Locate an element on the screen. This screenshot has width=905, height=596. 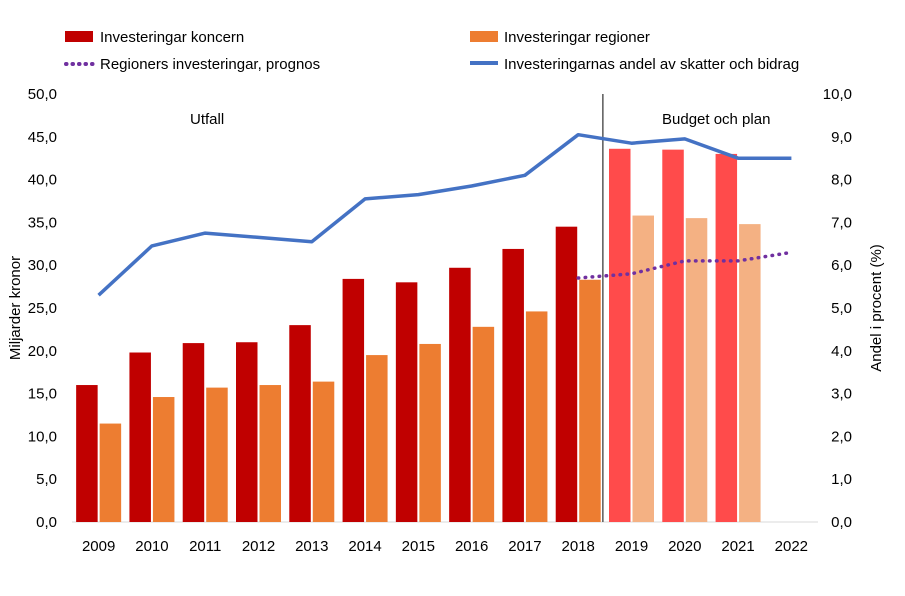
legend-label-regioner: Investeringar regioner is located at coordinates (577, 37).